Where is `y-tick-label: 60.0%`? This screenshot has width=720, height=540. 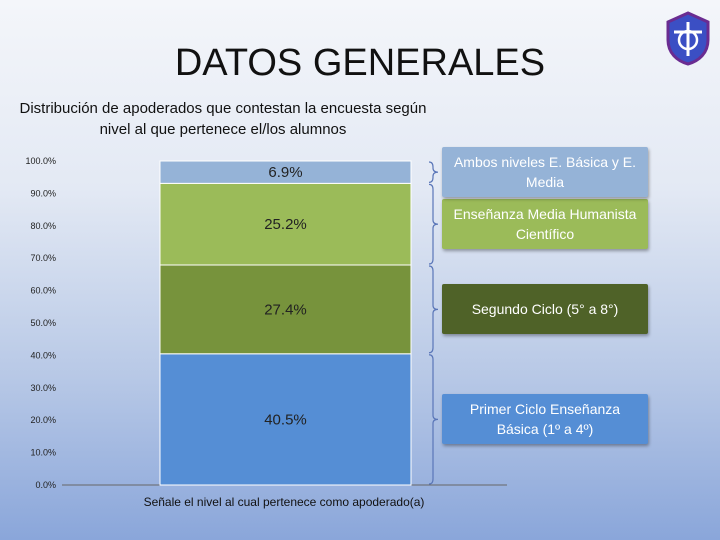 y-tick-label: 60.0% is located at coordinates (43, 291).